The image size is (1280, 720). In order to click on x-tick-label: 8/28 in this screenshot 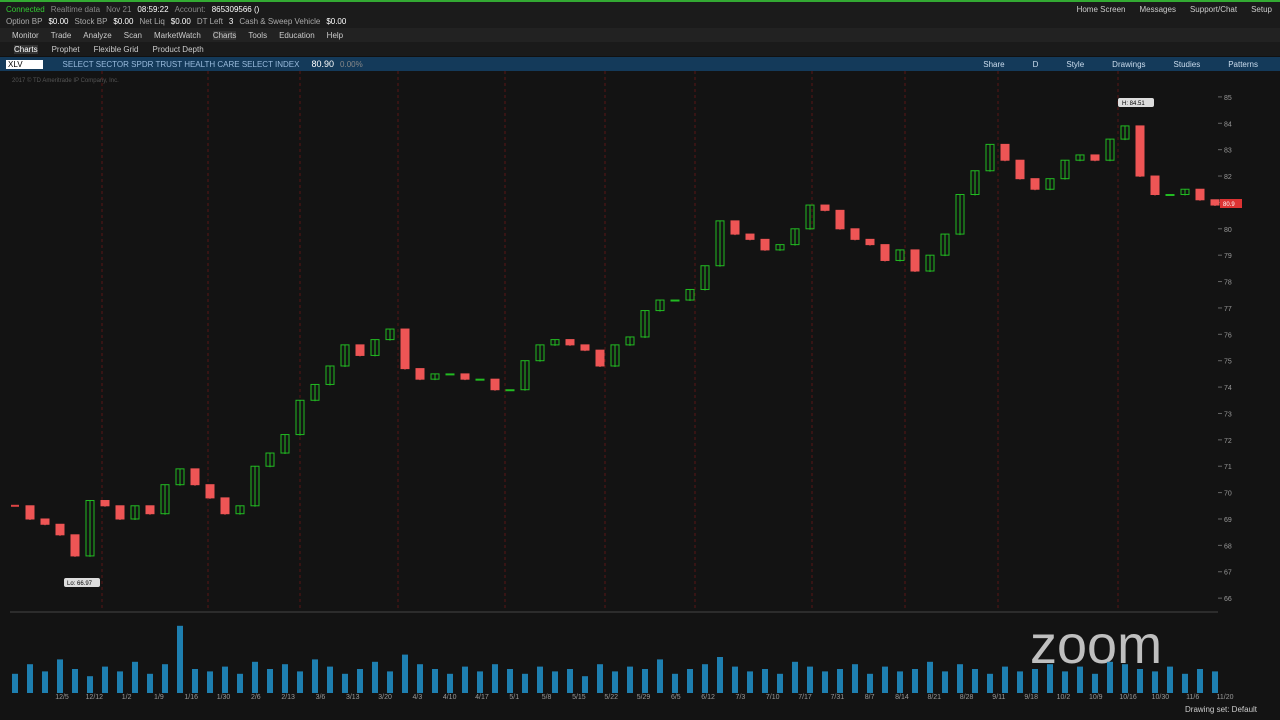, I will do `click(967, 697)`.